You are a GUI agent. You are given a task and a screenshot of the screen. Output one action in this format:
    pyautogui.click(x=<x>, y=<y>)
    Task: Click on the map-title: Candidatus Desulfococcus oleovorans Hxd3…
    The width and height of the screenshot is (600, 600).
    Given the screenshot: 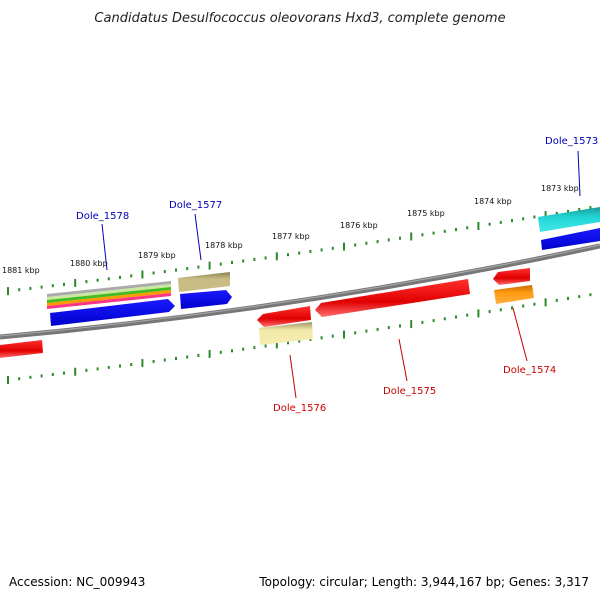 What is the action you would take?
    pyautogui.click(x=299, y=18)
    